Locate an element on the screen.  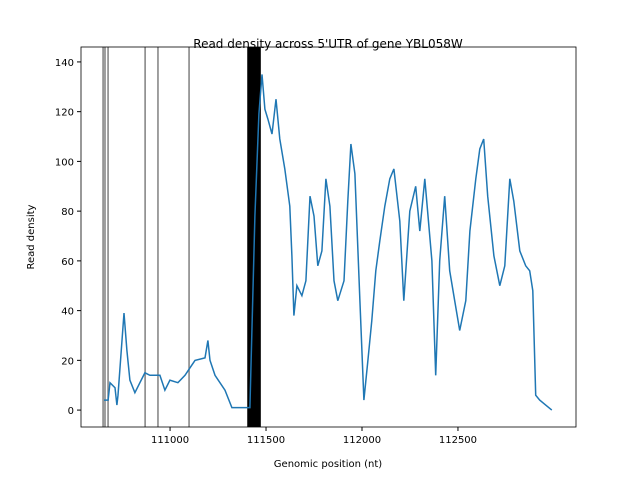
y-tick-label: 40 is located at coordinates (67, 312).